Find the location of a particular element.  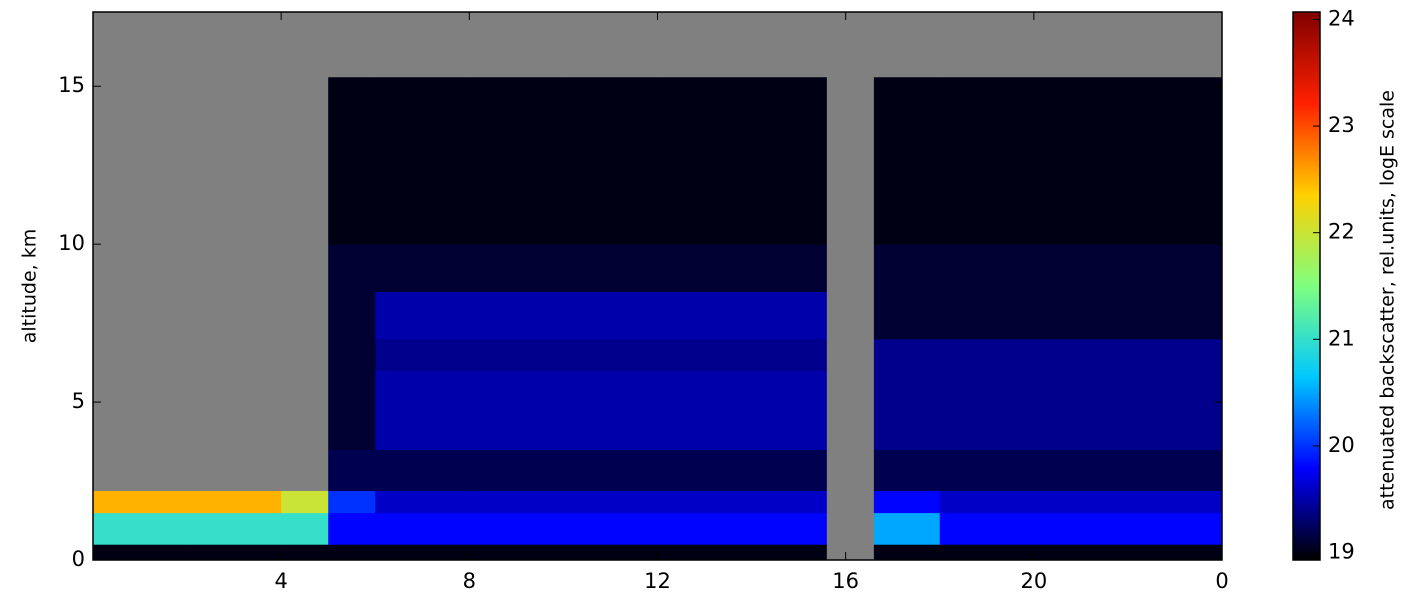

colorbar is located at coordinates (1306, 286).